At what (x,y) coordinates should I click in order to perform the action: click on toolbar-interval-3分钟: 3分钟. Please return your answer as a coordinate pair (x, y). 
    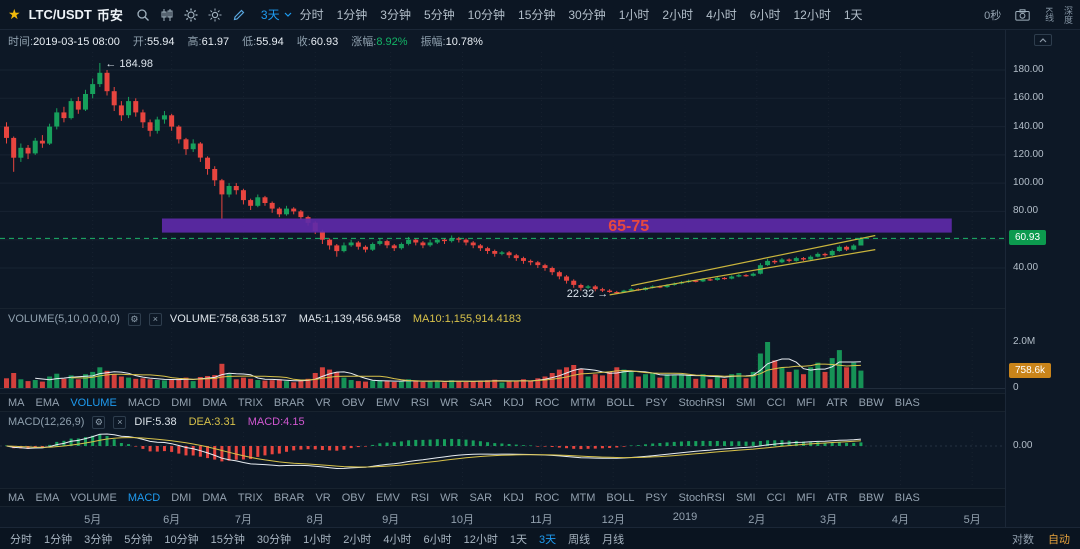
    Looking at the image, I should click on (395, 15).